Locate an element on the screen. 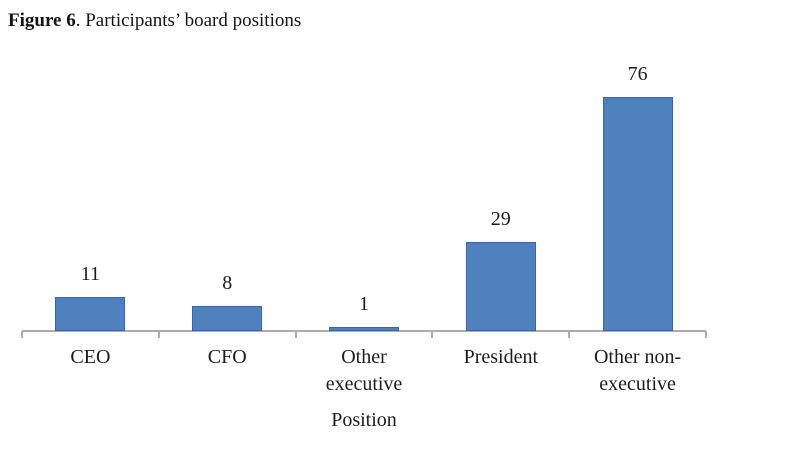 This screenshot has height=466, width=800. category-label-ceo: CEO is located at coordinates (90, 357).